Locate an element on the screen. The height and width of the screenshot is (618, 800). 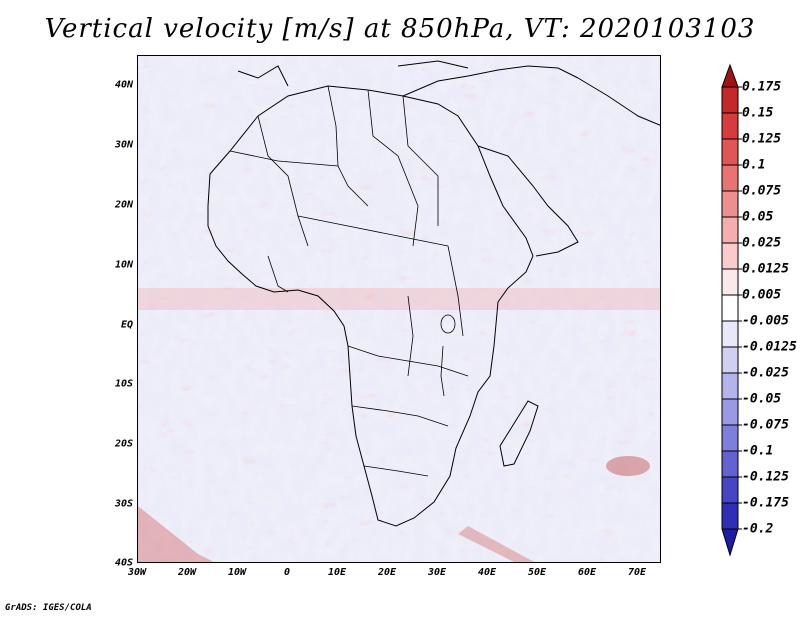
lat-label-10n: 10N is located at coordinates (123, 265).